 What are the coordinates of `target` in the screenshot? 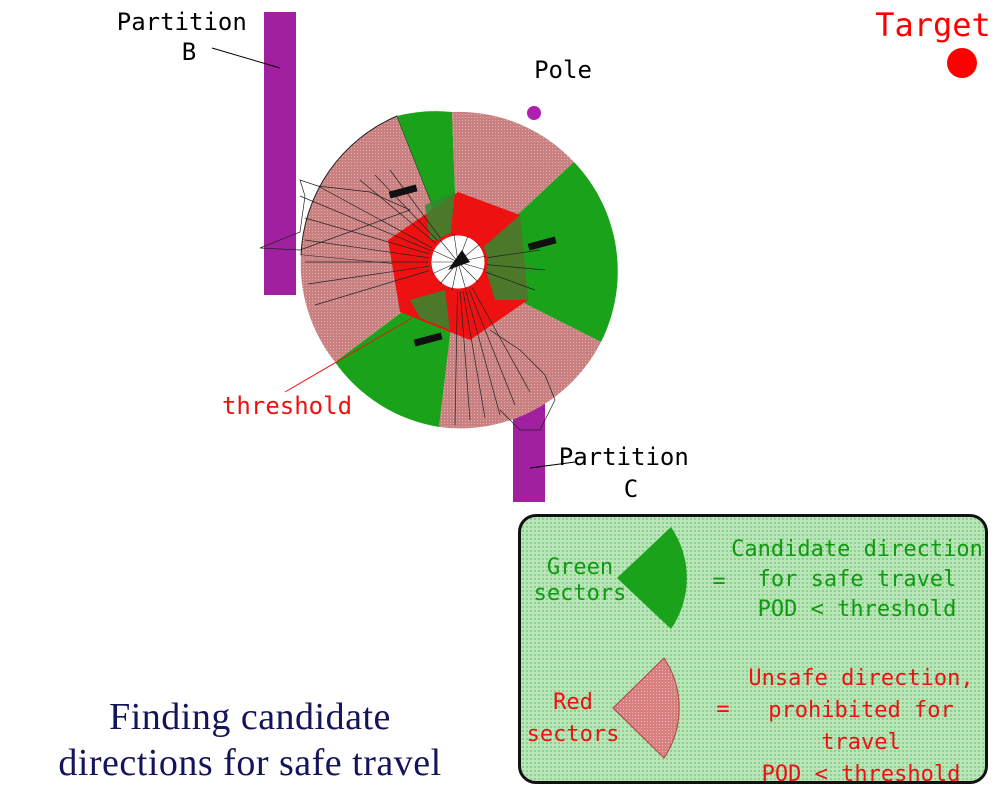 It's located at (962, 63).